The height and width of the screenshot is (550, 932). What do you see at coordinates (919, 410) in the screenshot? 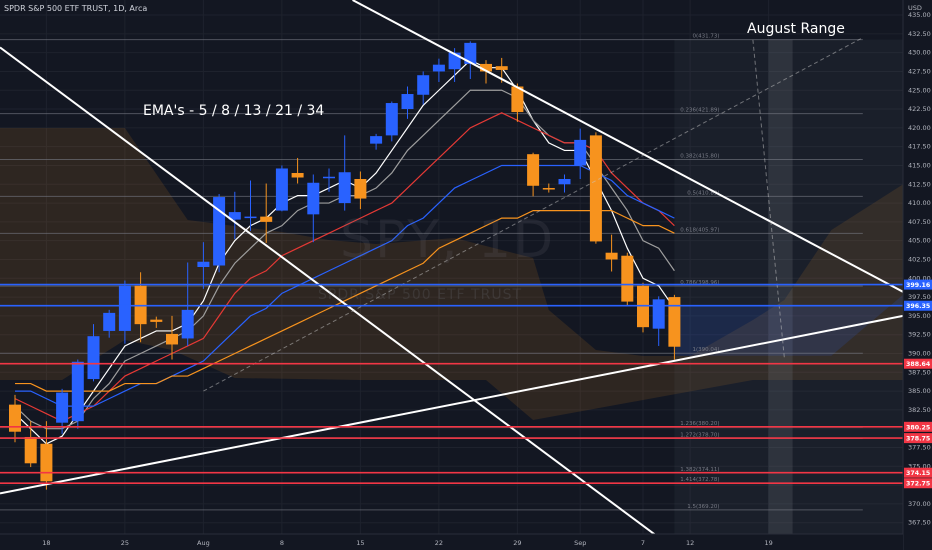
I see `y-tick-label: 382.50` at bounding box center [919, 410].